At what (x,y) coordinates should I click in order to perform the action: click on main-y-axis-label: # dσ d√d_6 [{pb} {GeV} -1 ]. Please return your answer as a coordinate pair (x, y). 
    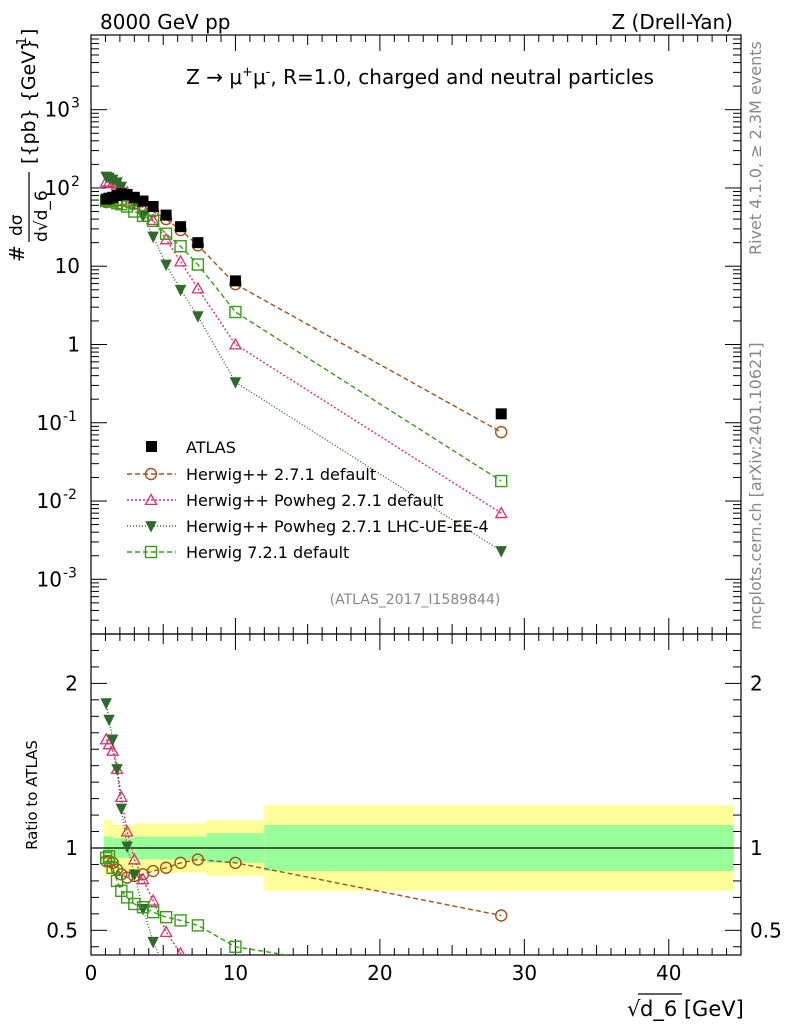
    Looking at the image, I should click on (28, 145).